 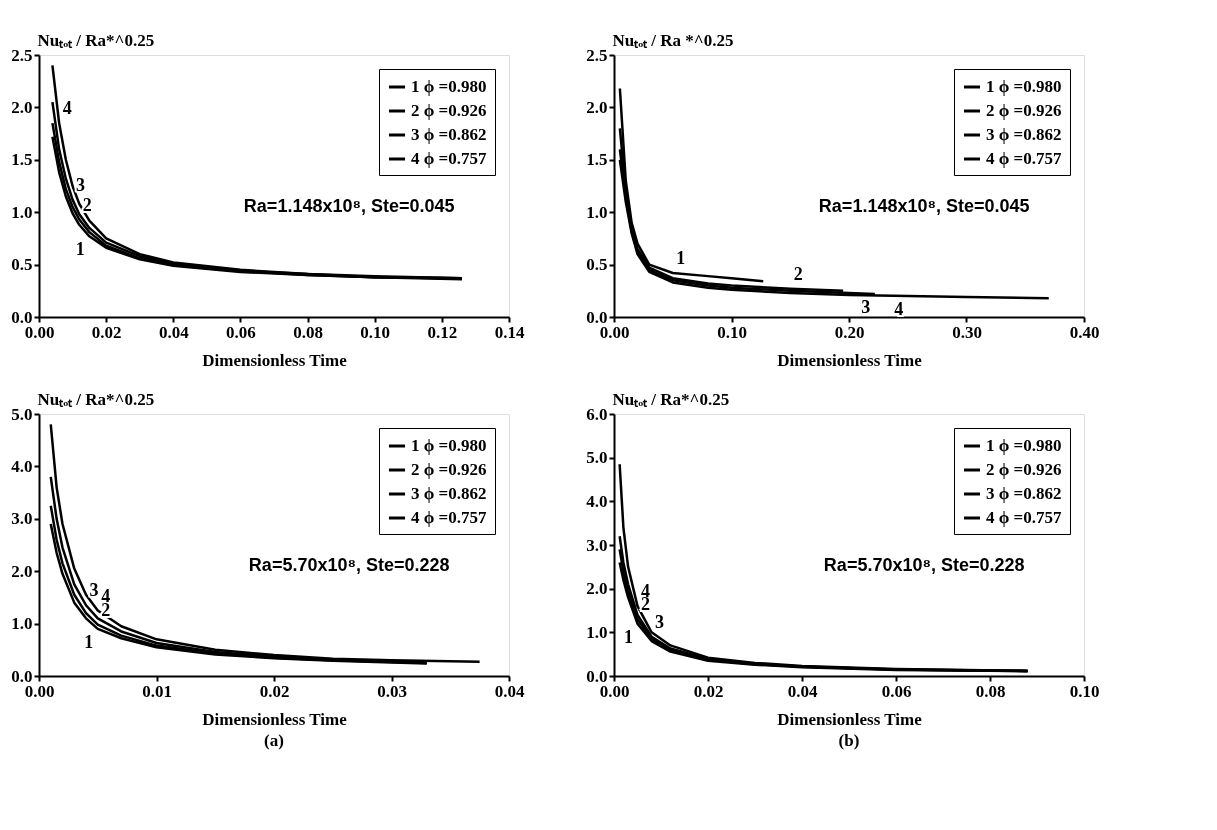 I want to click on text: (b), so click(x=849, y=740).